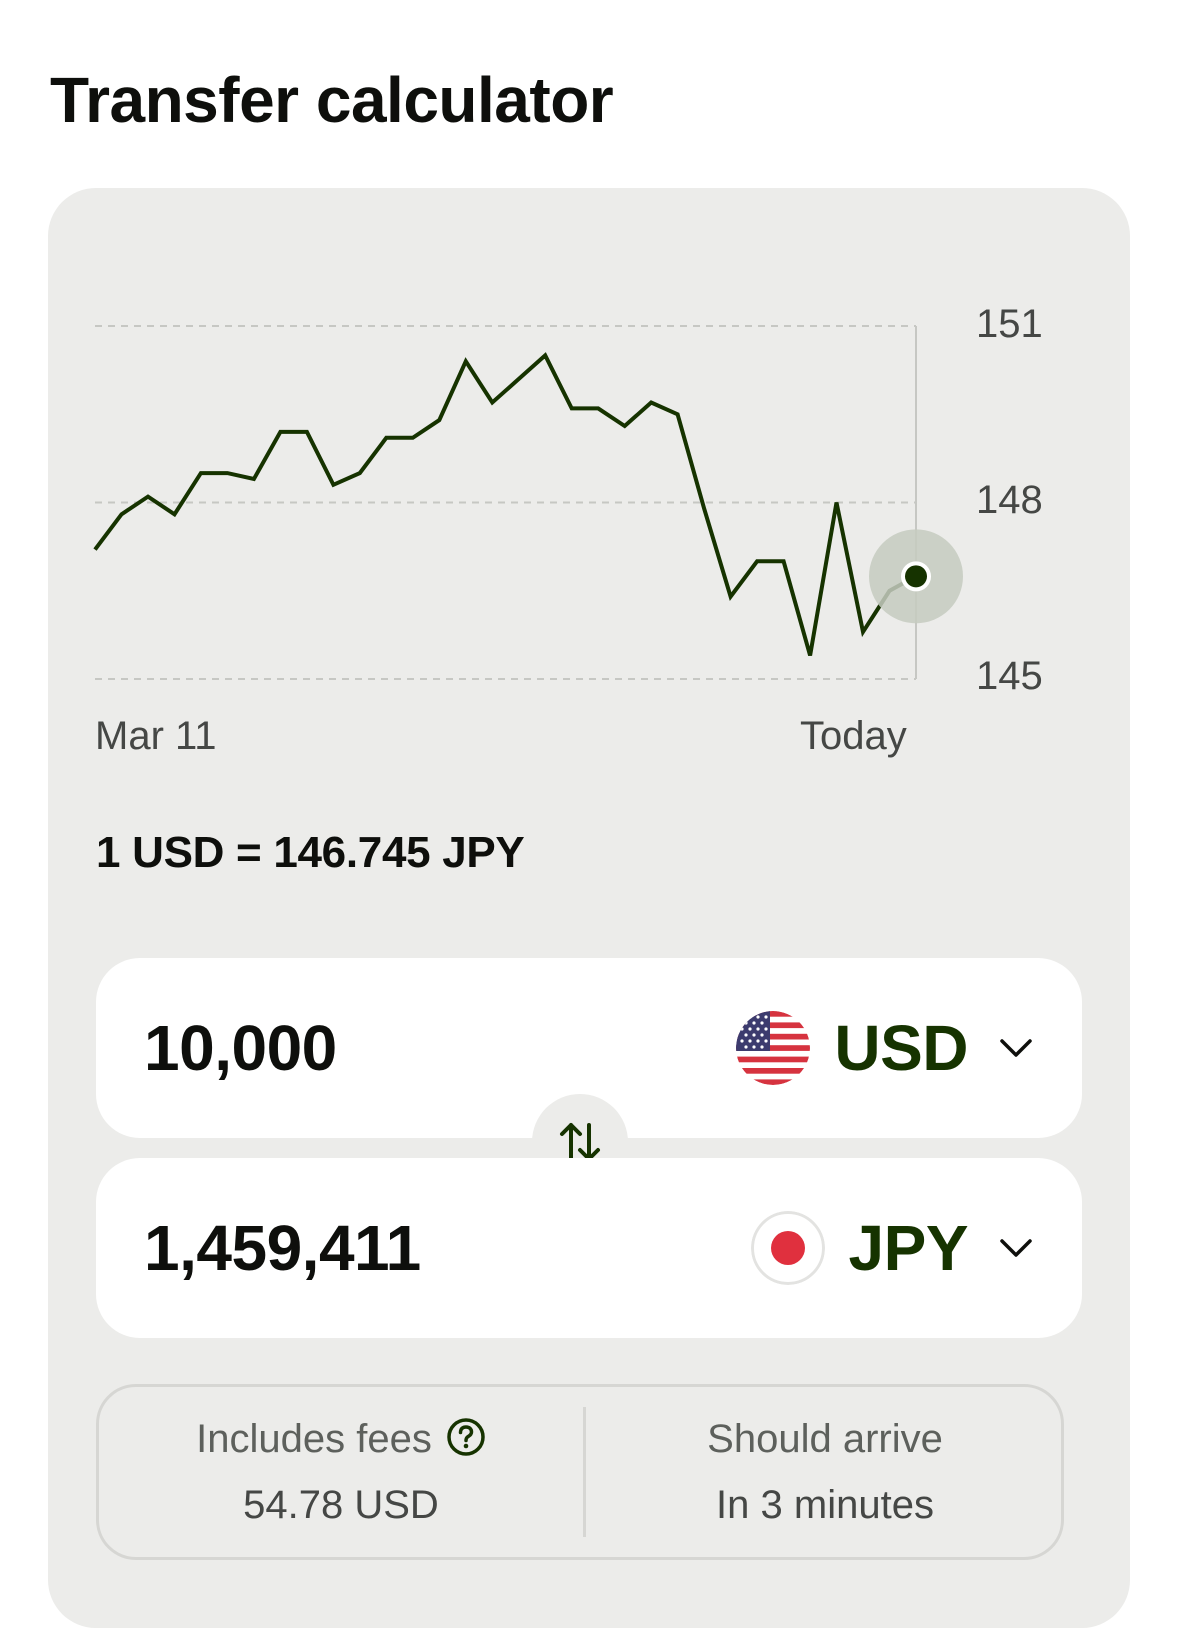  I want to click on arrival-value: In 3 minutes, so click(825, 1505).